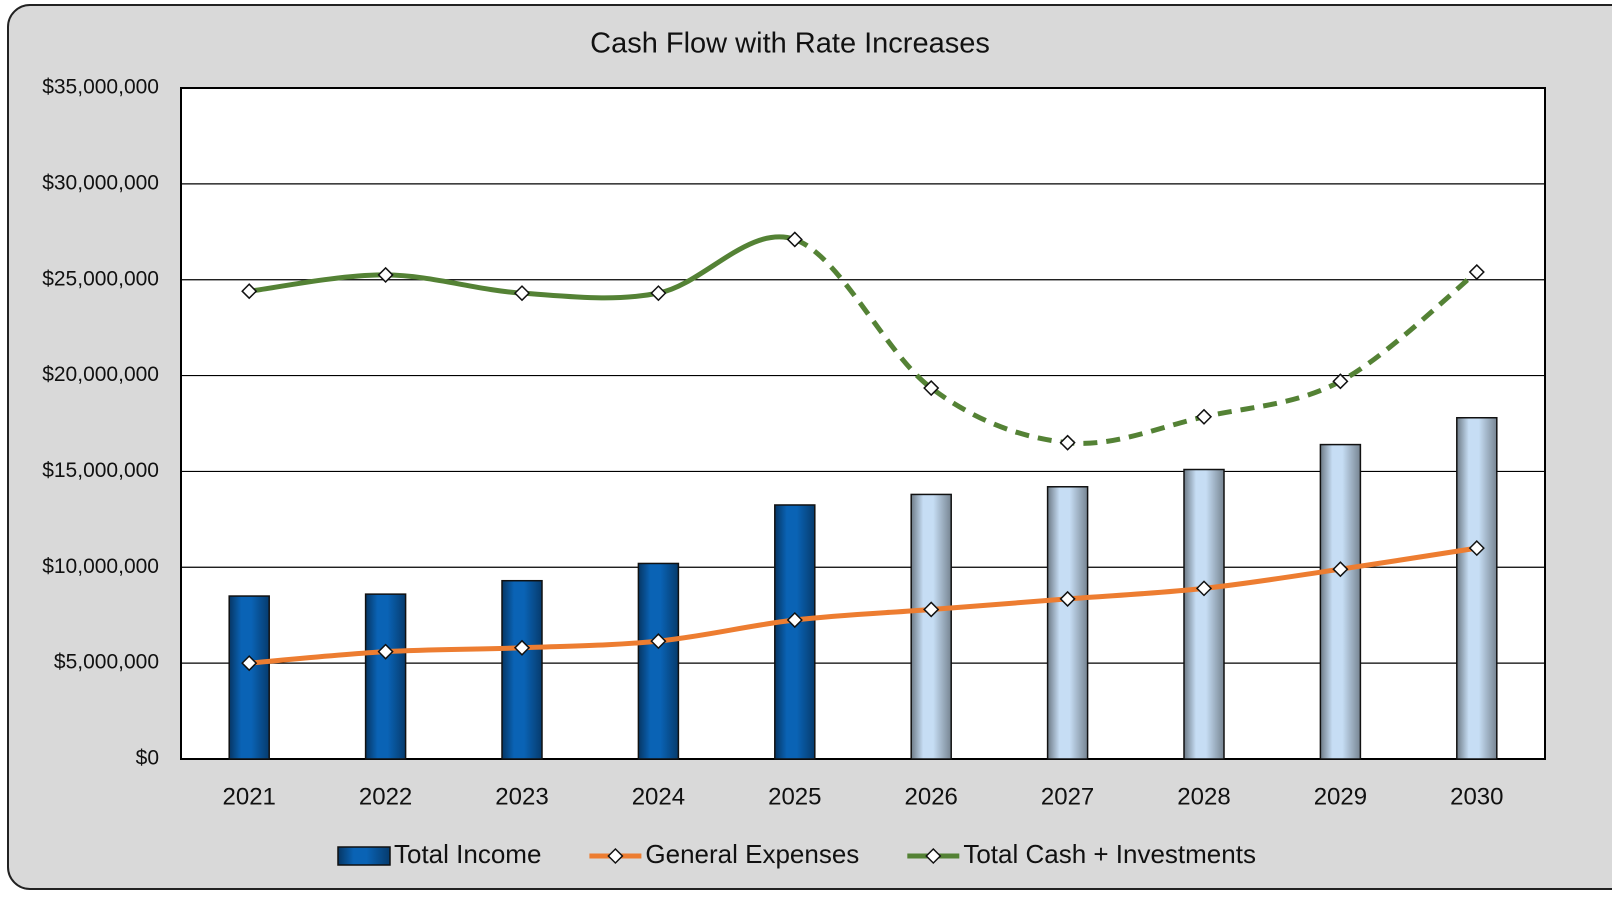  What do you see at coordinates (1067, 796) in the screenshot?
I see `x-tick-label: 2027` at bounding box center [1067, 796].